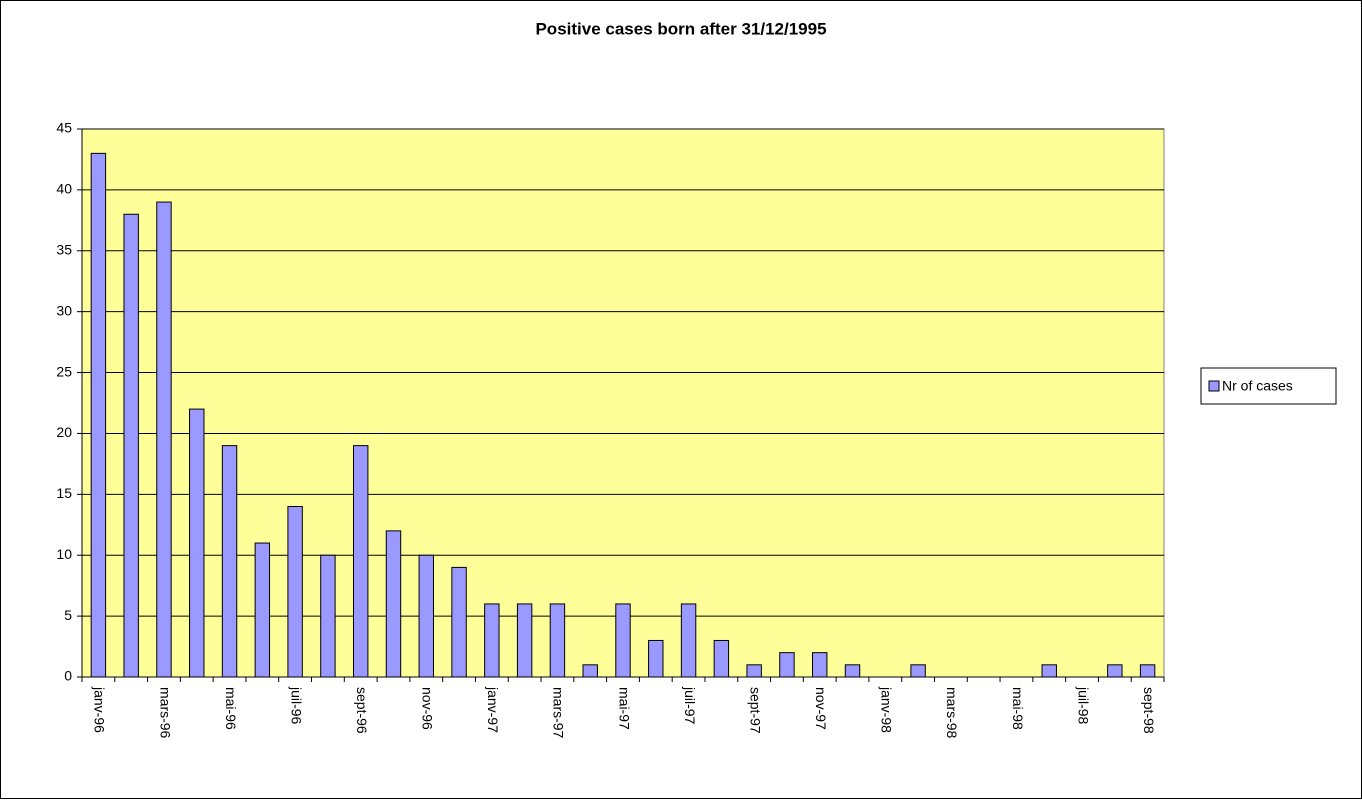 The width and height of the screenshot is (1362, 804). I want to click on legend-box, so click(1268, 386).